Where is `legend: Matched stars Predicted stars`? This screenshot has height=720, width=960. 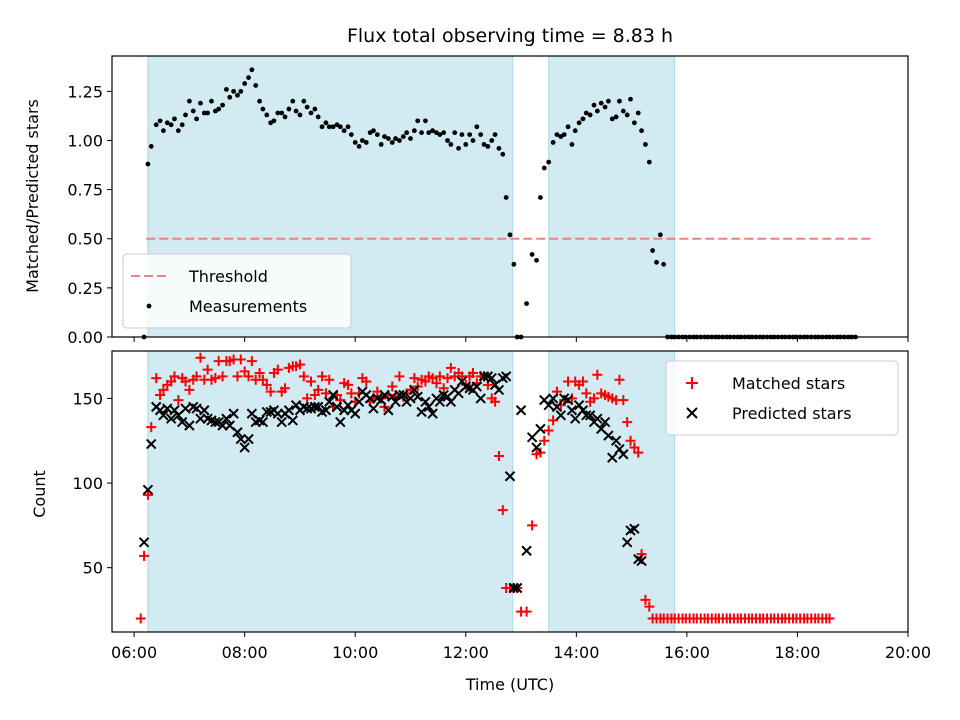
legend: Matched stars Predicted stars is located at coordinates (782, 398).